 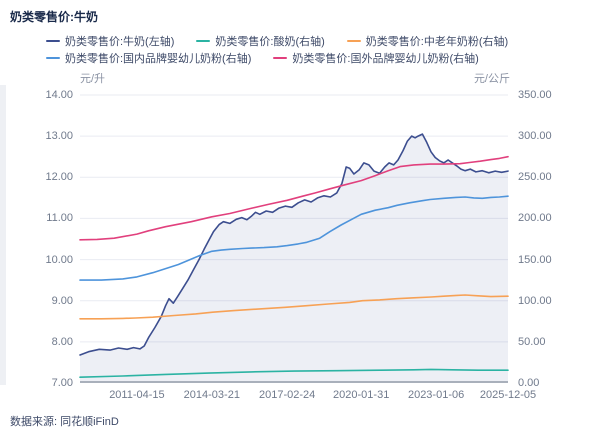 I want to click on legend-item: 奶类零售价:酸奶(右轴), so click(x=260, y=41).